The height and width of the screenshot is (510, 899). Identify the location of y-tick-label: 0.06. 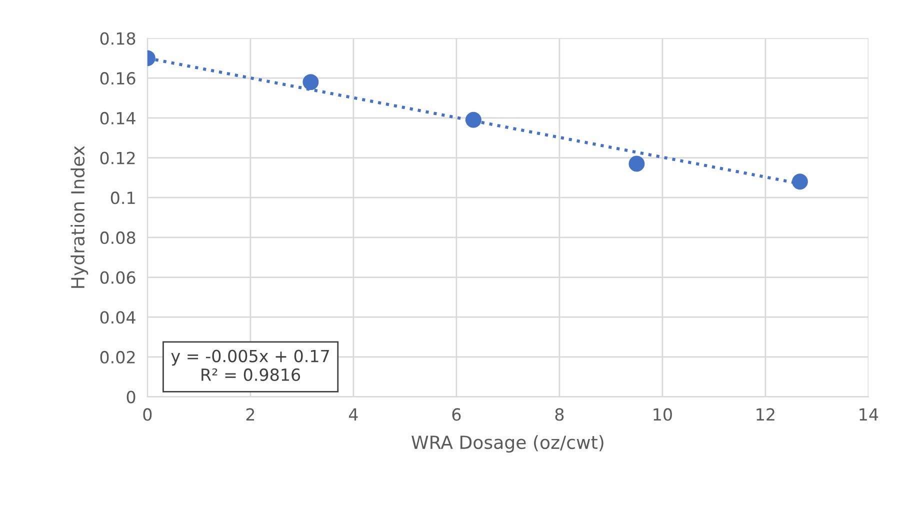
(118, 277).